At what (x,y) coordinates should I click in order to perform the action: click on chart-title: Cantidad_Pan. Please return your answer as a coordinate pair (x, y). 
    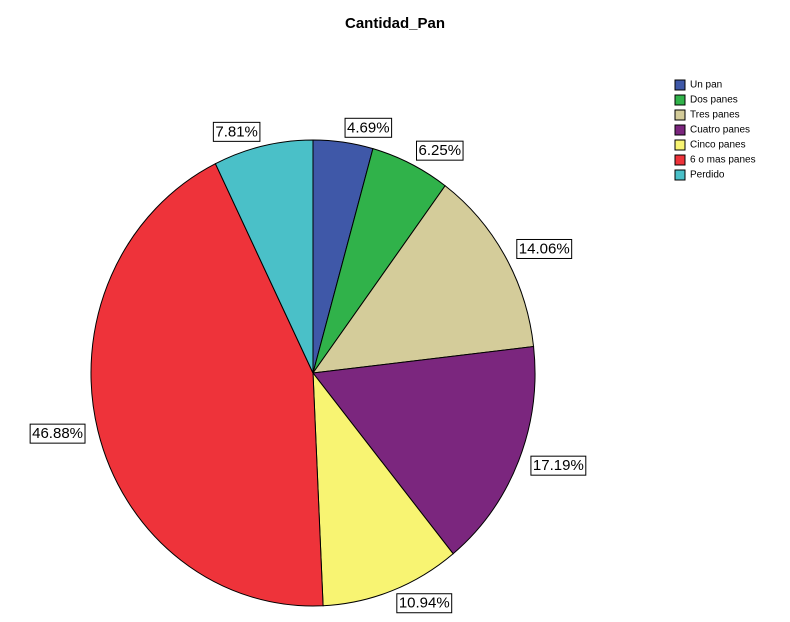
    Looking at the image, I should click on (395, 23).